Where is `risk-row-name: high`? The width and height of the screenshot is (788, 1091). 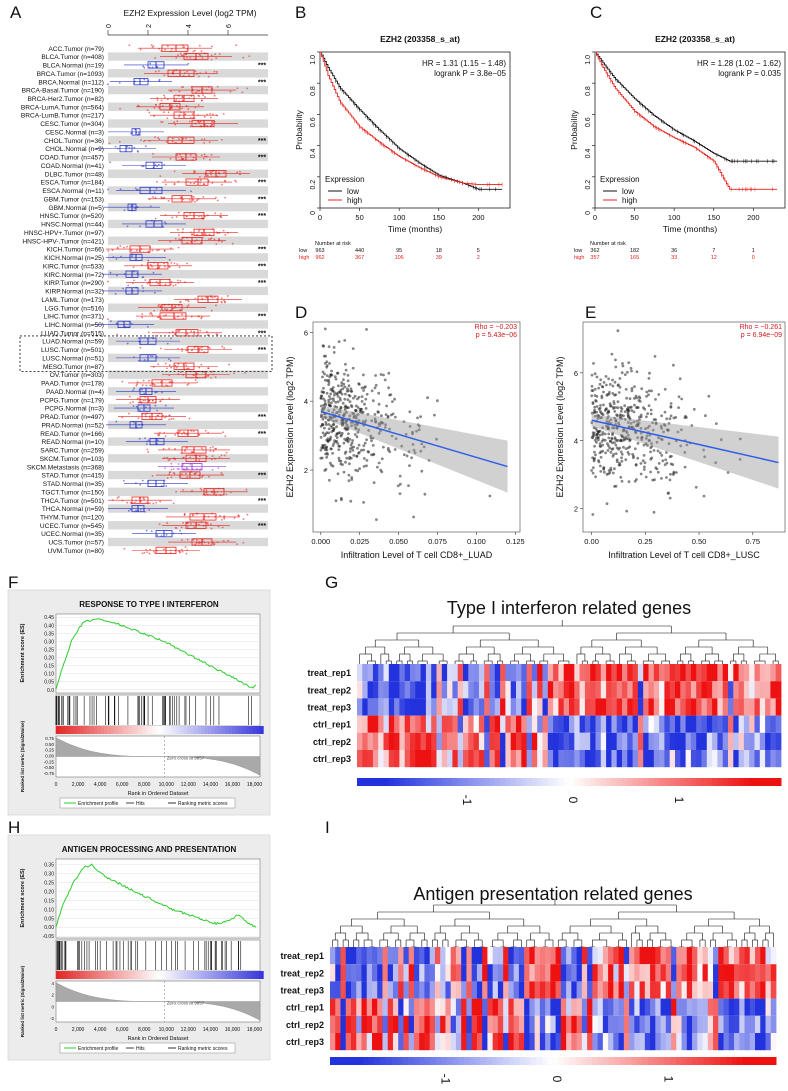 risk-row-name: high is located at coordinates (579, 258).